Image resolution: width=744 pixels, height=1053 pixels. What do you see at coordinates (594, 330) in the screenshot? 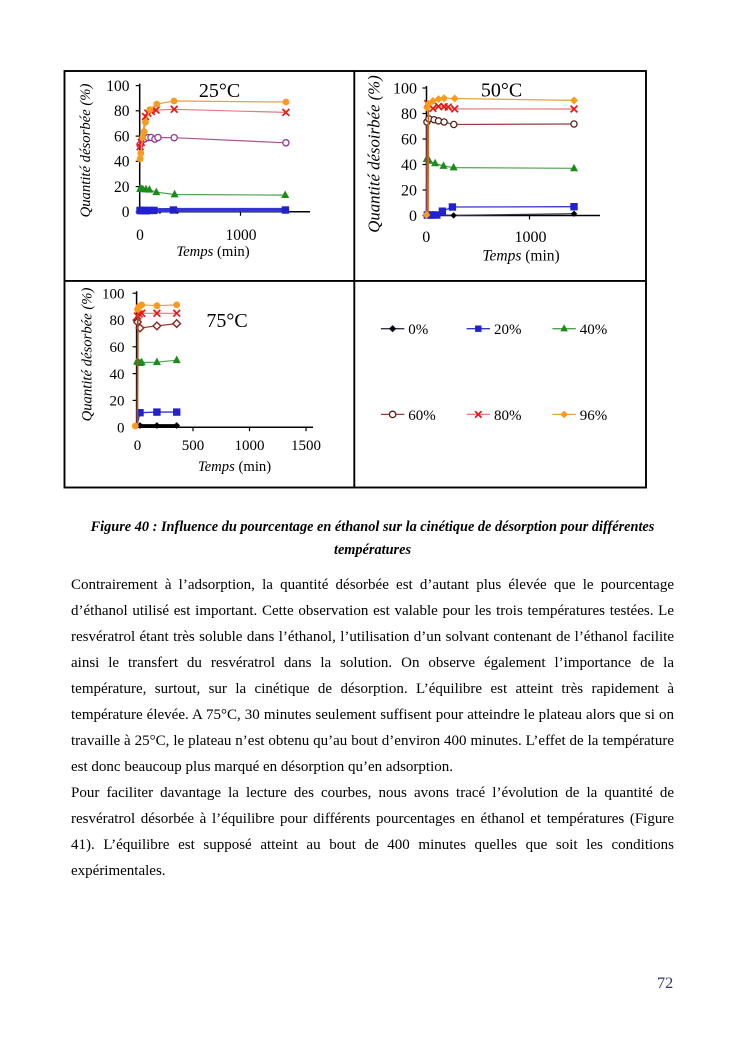
I see `svg-text: 40%` at bounding box center [594, 330].